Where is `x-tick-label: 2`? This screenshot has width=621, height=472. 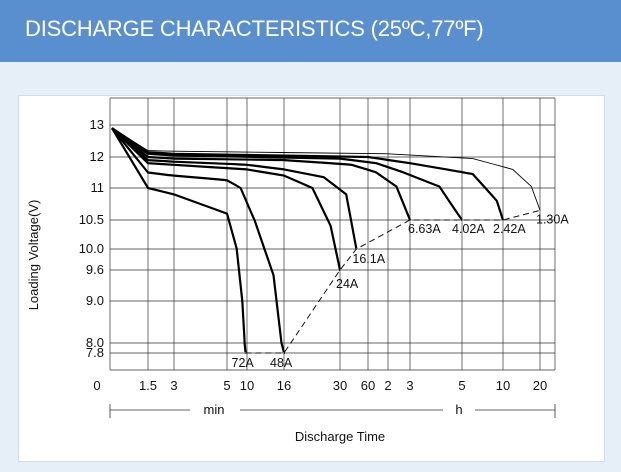
x-tick-label: 2 is located at coordinates (387, 385).